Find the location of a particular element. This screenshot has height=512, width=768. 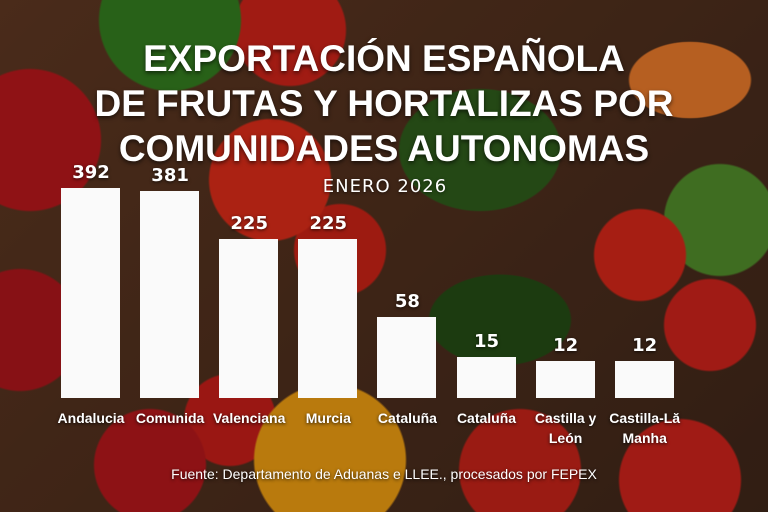

category-label: Valenciana is located at coordinates (249, 418).